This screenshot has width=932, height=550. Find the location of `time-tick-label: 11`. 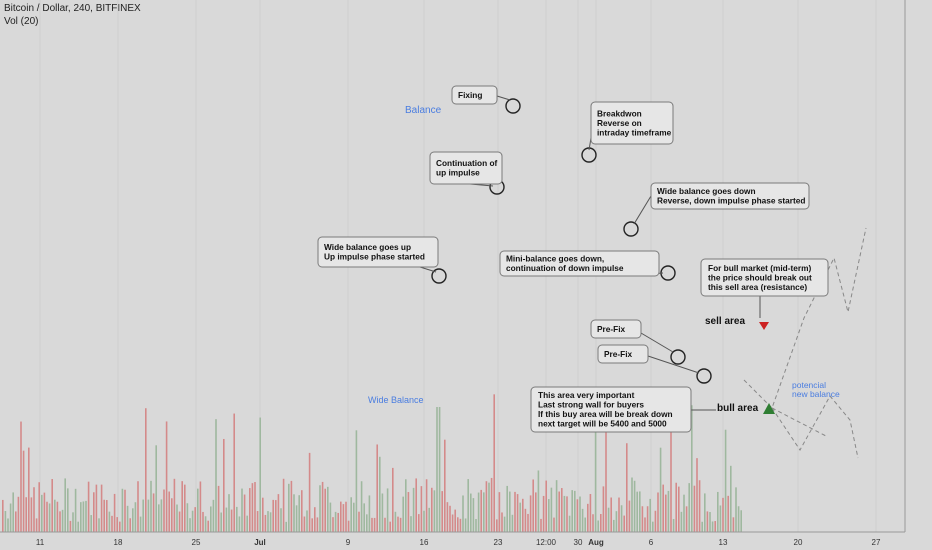

time-tick-label: 11 is located at coordinates (40, 542).